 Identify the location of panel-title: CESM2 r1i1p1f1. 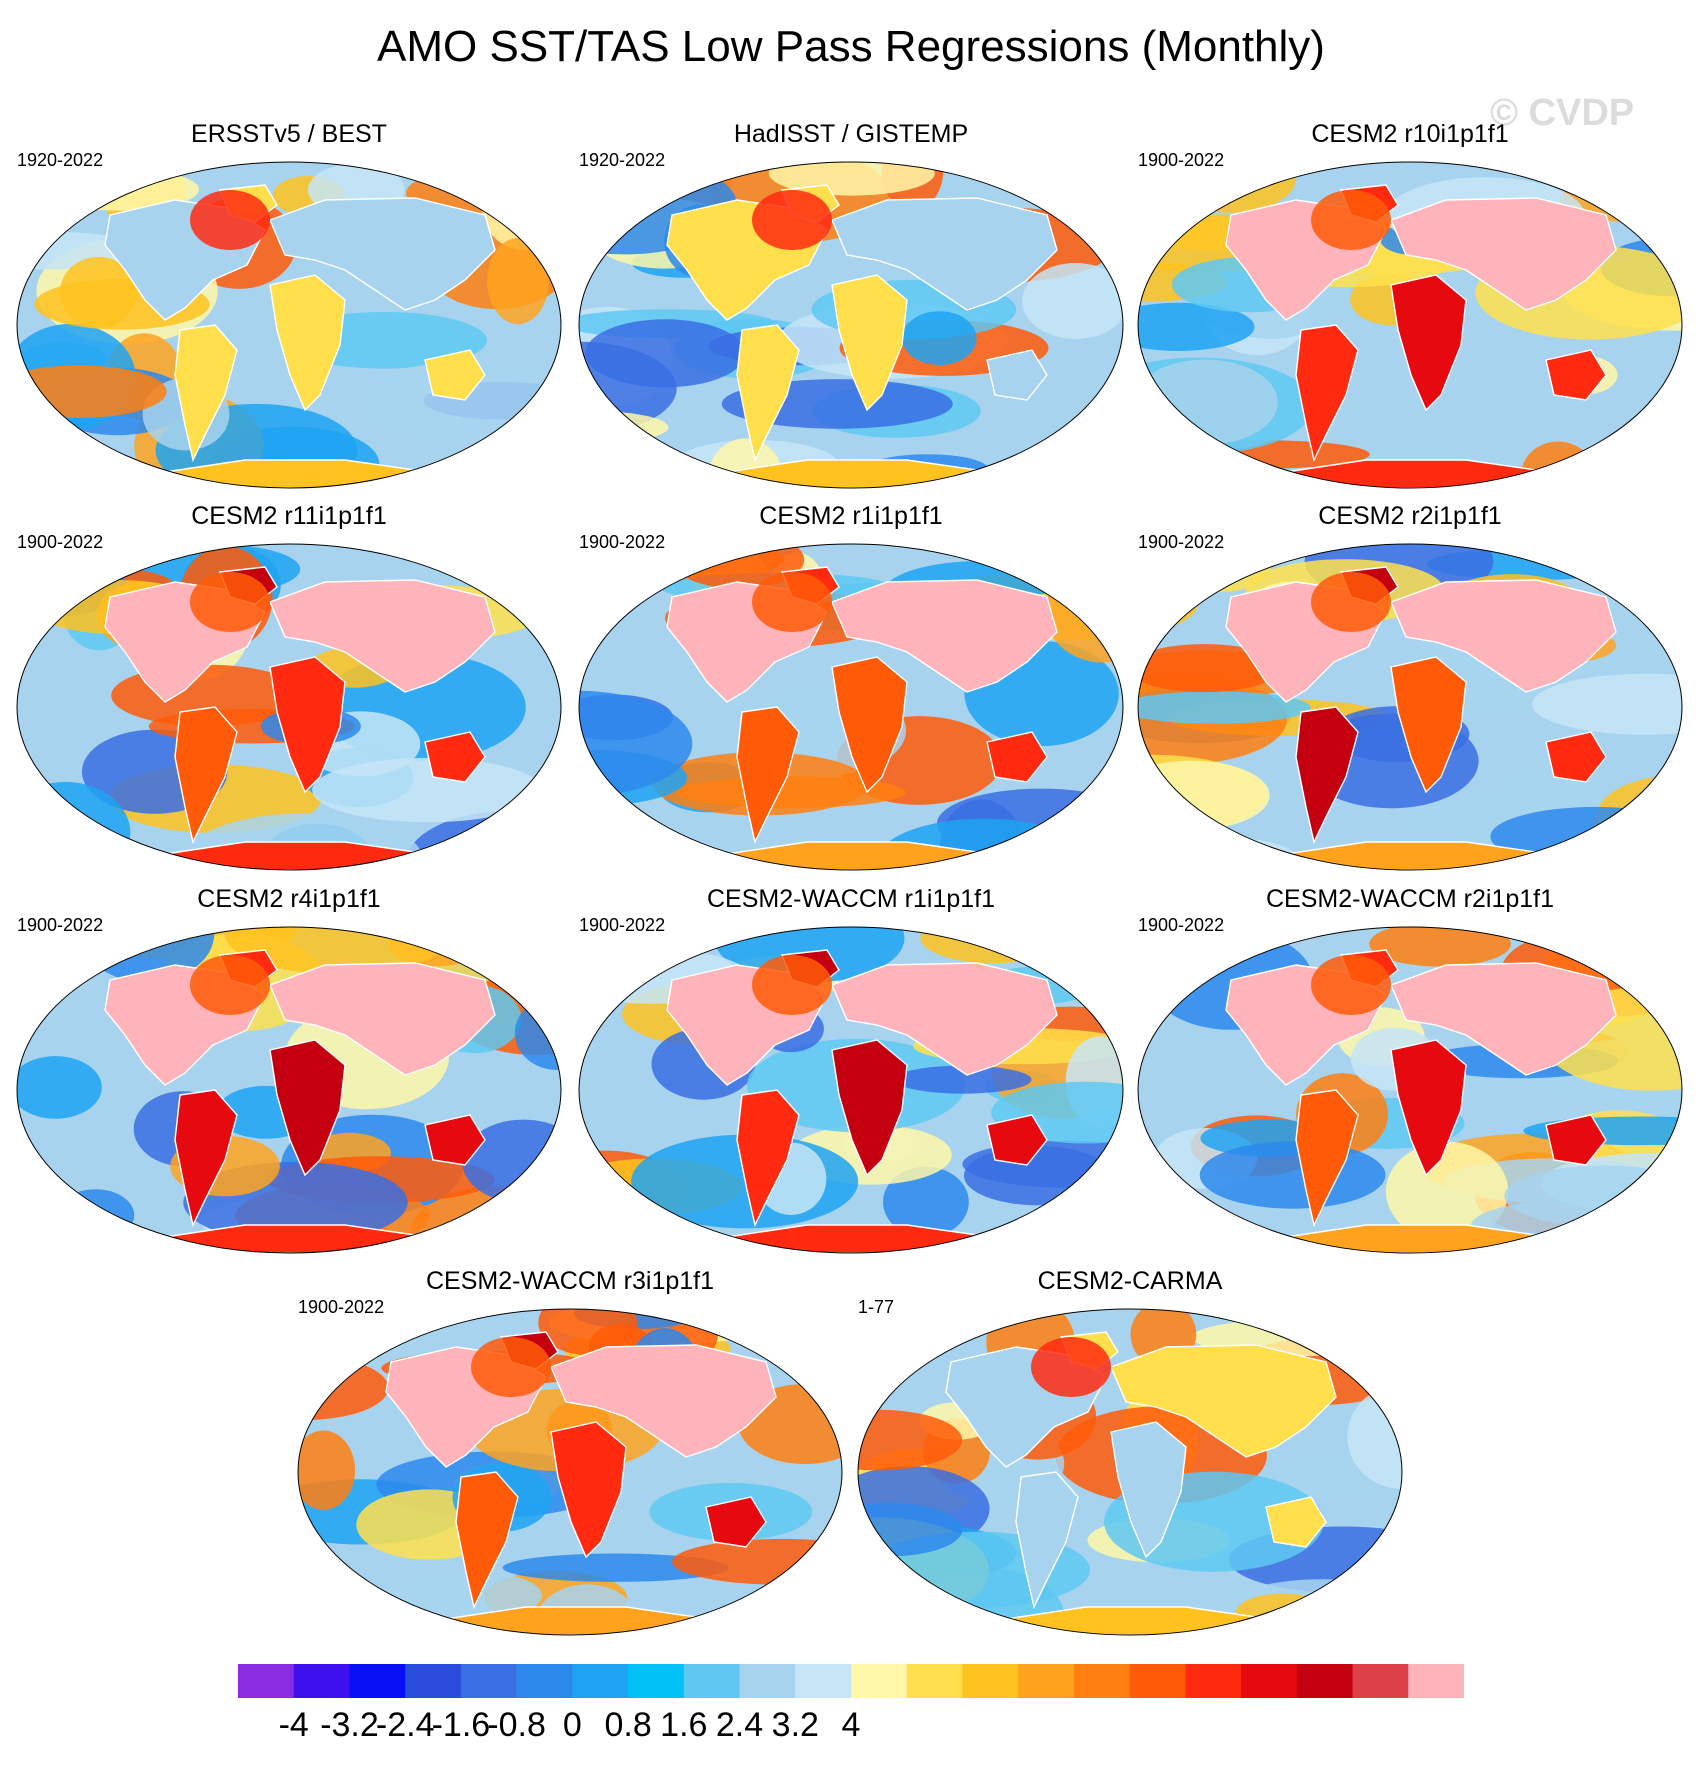
(851, 516).